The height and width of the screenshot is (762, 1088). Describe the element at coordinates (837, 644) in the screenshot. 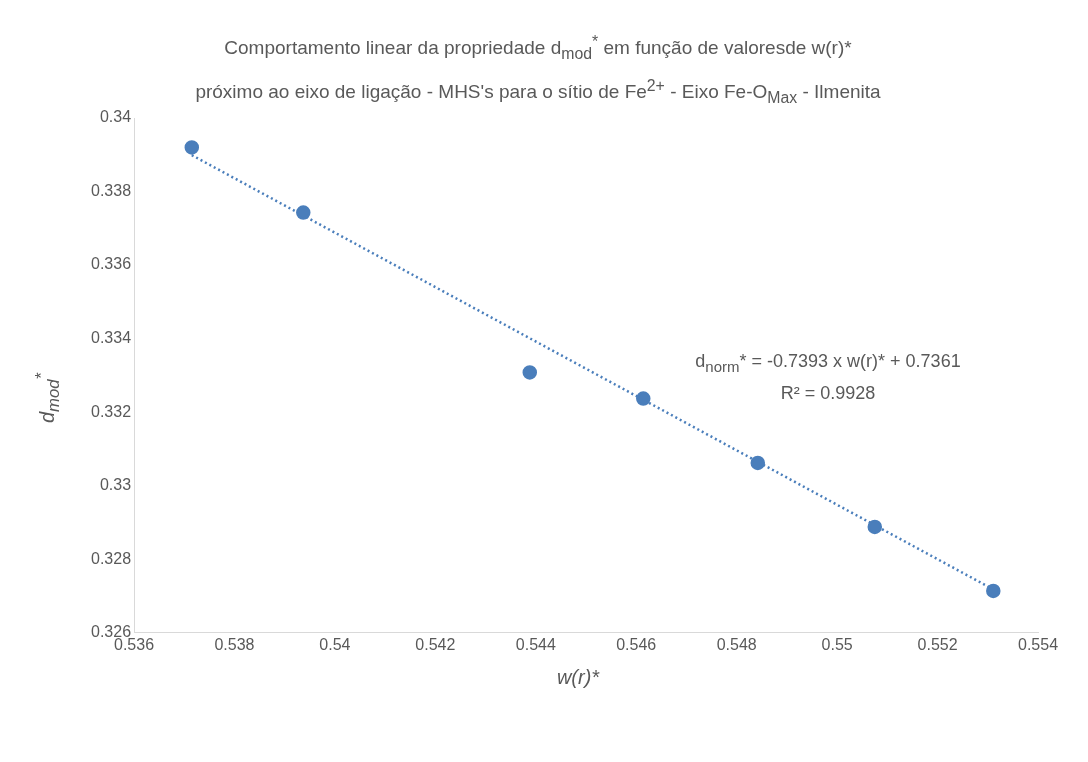

I see `x-tick-label: 0.55` at that location.